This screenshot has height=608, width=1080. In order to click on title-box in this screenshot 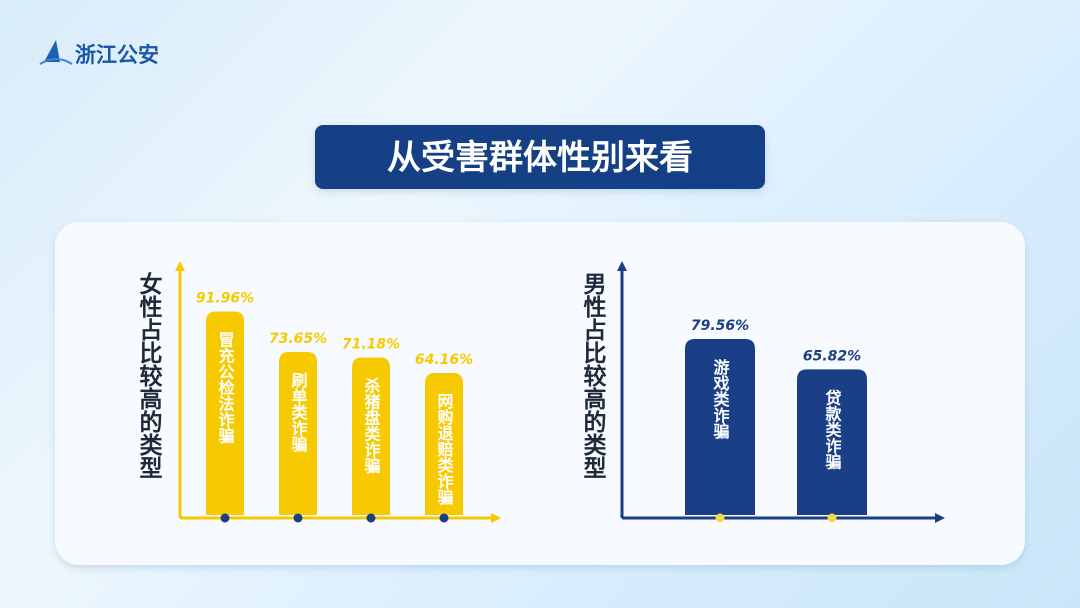, I will do `click(540, 157)`.